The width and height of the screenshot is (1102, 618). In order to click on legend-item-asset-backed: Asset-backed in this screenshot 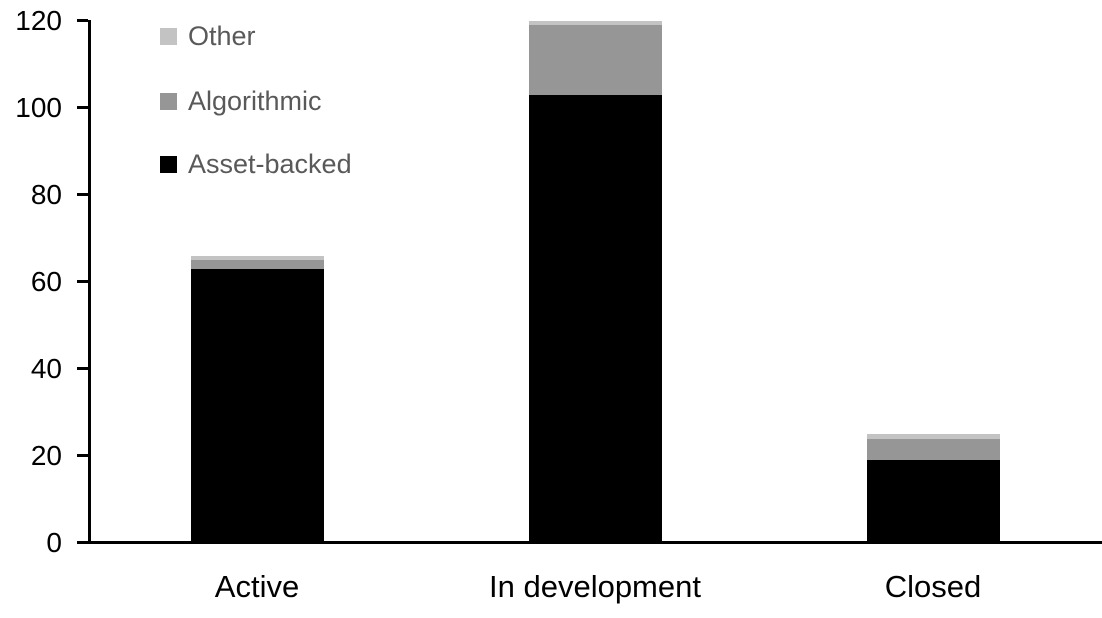, I will do `click(256, 164)`.